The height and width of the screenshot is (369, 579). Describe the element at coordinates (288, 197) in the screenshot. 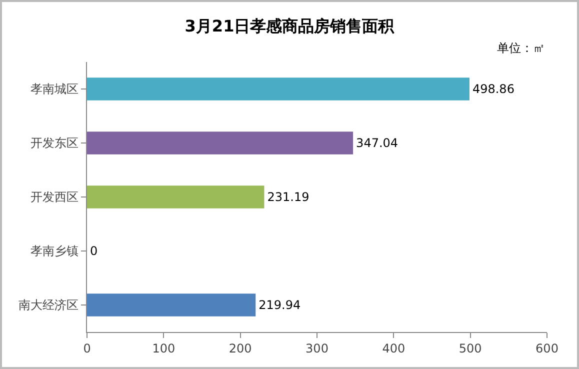

I see `data-label: 231.19` at that location.